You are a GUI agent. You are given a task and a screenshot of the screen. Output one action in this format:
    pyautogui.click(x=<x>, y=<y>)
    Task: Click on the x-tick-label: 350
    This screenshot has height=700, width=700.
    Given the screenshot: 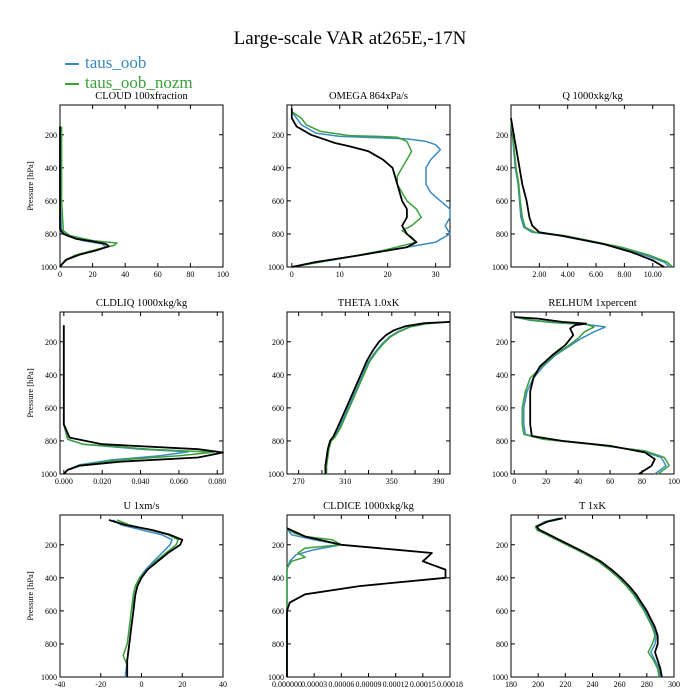 What is the action you would take?
    pyautogui.click(x=392, y=481)
    